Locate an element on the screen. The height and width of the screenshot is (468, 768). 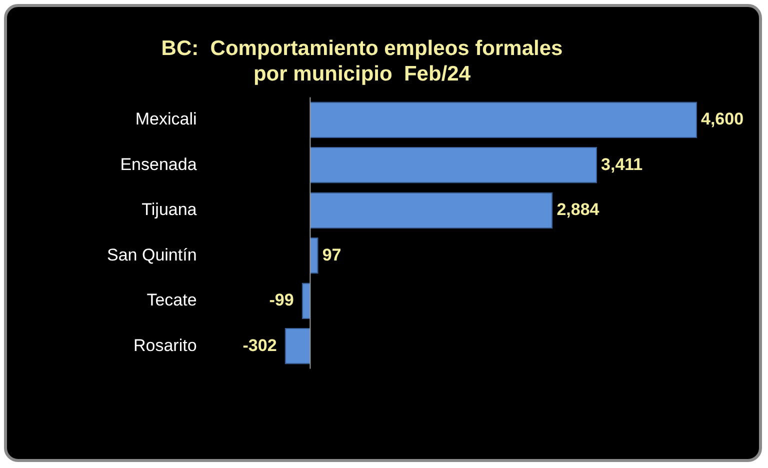
data-label: -302 is located at coordinates (259, 345).